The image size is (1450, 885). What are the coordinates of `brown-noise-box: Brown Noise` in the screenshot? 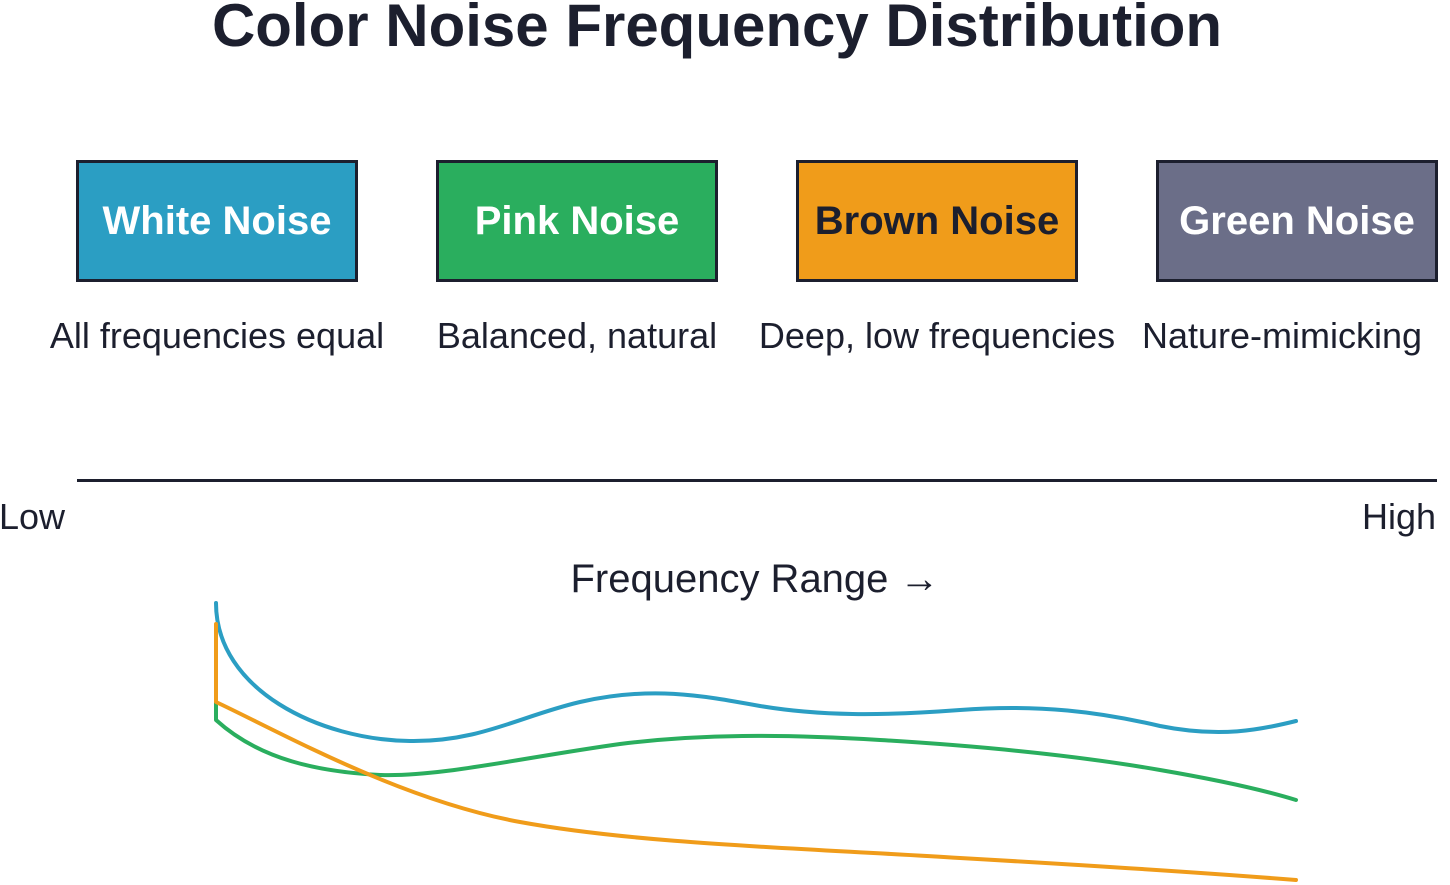 It's located at (937, 221).